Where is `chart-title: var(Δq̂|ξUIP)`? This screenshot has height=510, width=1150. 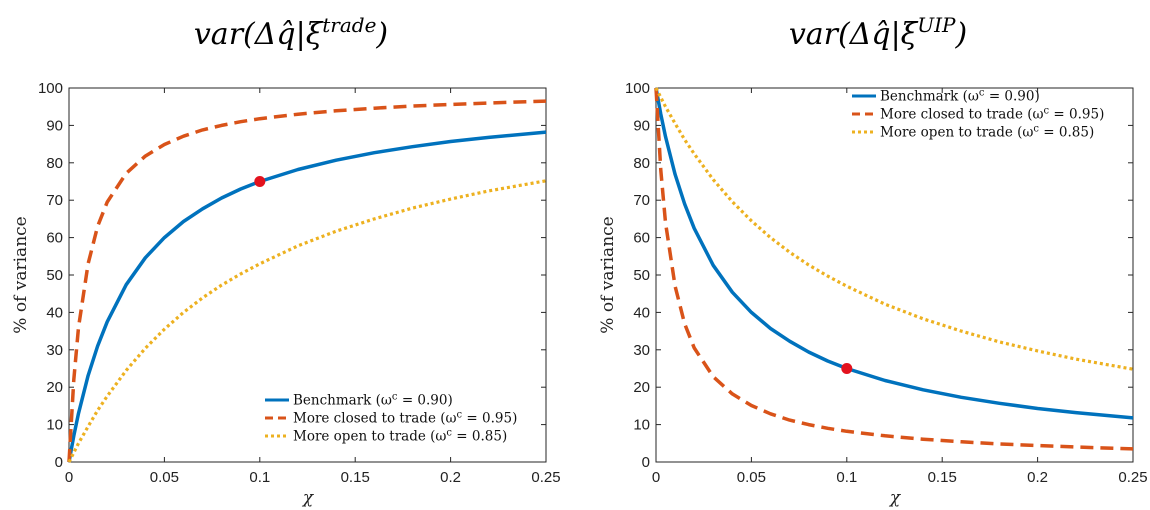 chart-title: var(Δq̂|ξUIP) is located at coordinates (878, 32).